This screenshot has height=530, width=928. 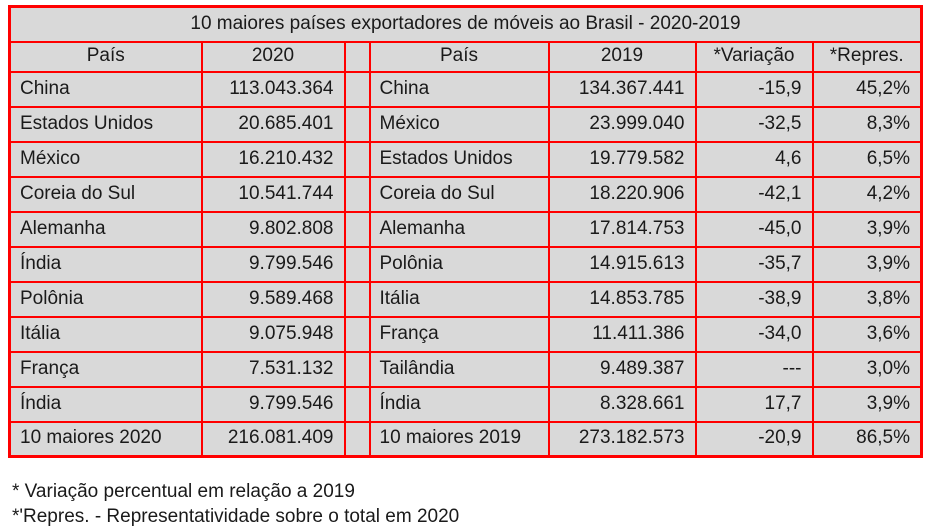 What do you see at coordinates (754, 229) in the screenshot?
I see `cell-variation: -45,0` at bounding box center [754, 229].